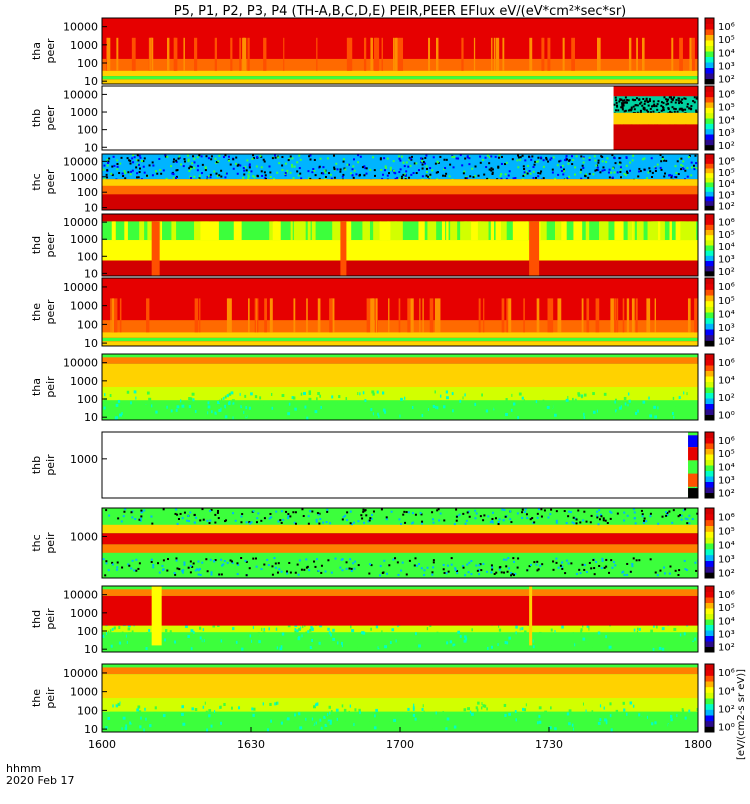  I want to click on panel-y-label: tha peer, so click(43, 51).